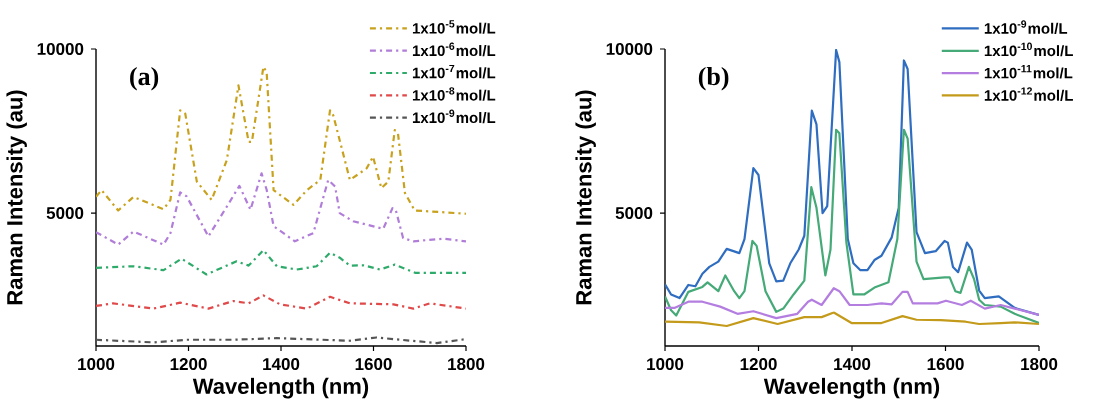 Image resolution: width=1104 pixels, height=408 pixels. What do you see at coordinates (454, 27) in the screenshot?
I see `legend-label: 1x10$^{-5}$mol/L` at bounding box center [454, 27].